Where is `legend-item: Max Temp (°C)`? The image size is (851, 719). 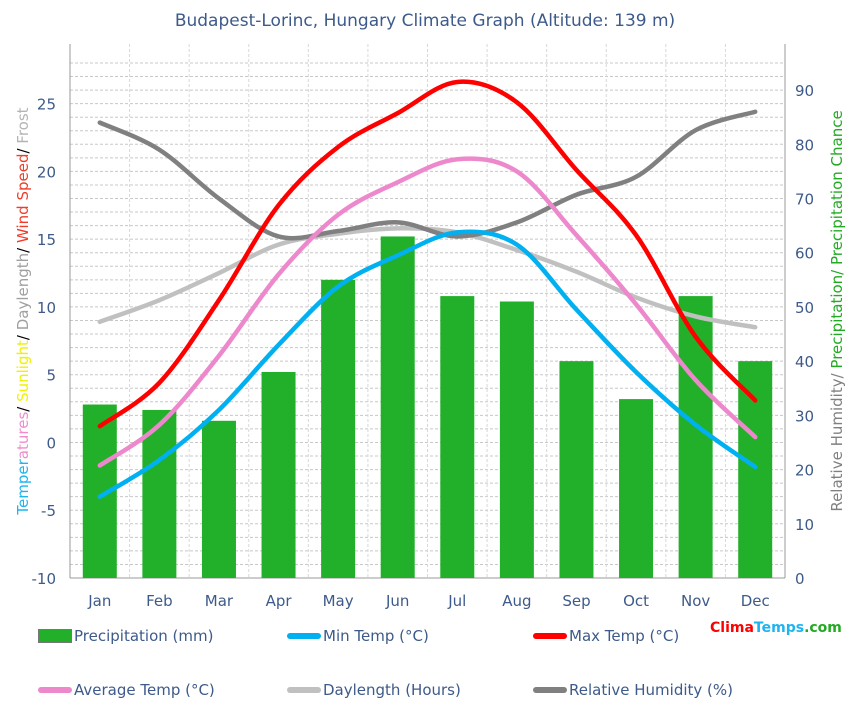
legend-item: Max Temp (°C) is located at coordinates (606, 636).